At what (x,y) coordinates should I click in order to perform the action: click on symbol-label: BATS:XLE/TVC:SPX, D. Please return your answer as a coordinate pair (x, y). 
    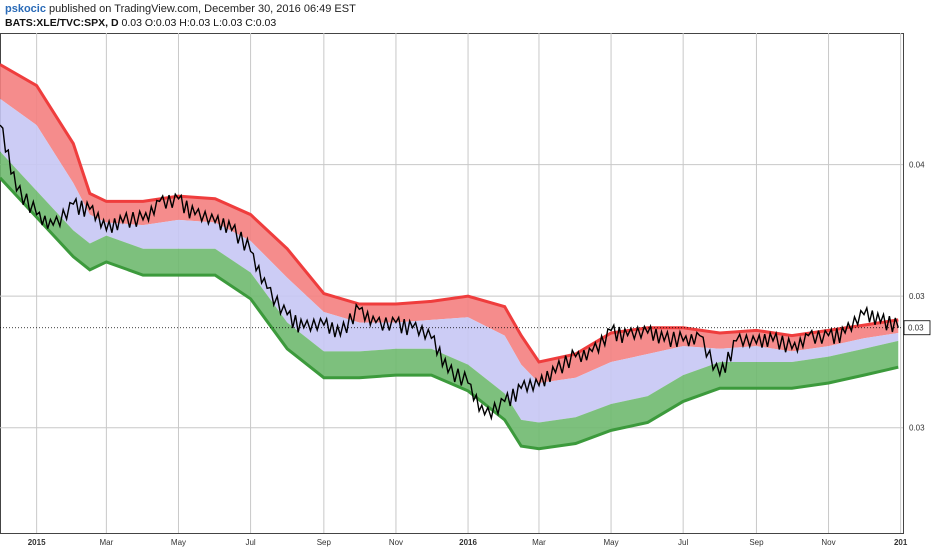
    Looking at the image, I should click on (62, 23).